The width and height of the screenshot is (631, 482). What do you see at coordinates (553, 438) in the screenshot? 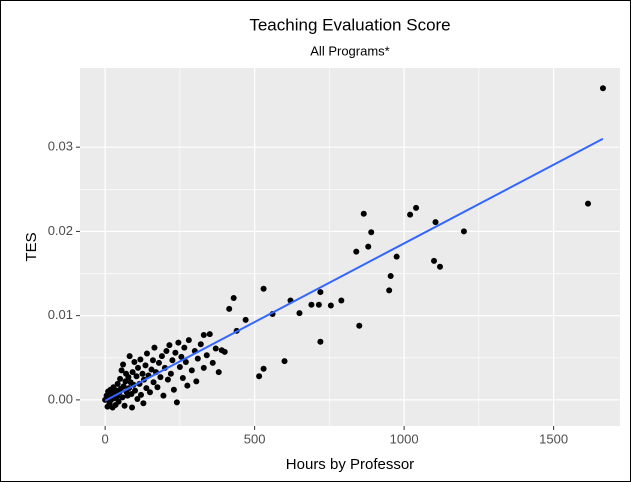
I see `x-tick-label: 1500` at bounding box center [553, 438].